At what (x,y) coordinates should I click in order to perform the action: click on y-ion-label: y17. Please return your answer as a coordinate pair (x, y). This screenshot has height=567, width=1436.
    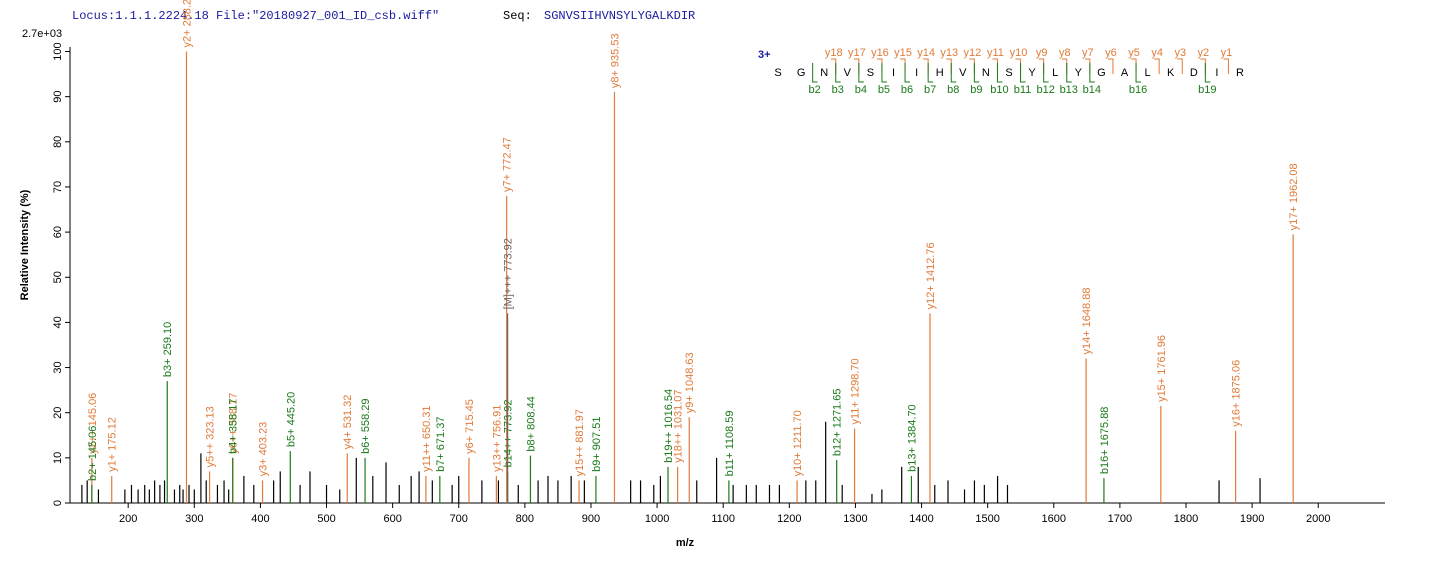
    Looking at the image, I should click on (857, 53).